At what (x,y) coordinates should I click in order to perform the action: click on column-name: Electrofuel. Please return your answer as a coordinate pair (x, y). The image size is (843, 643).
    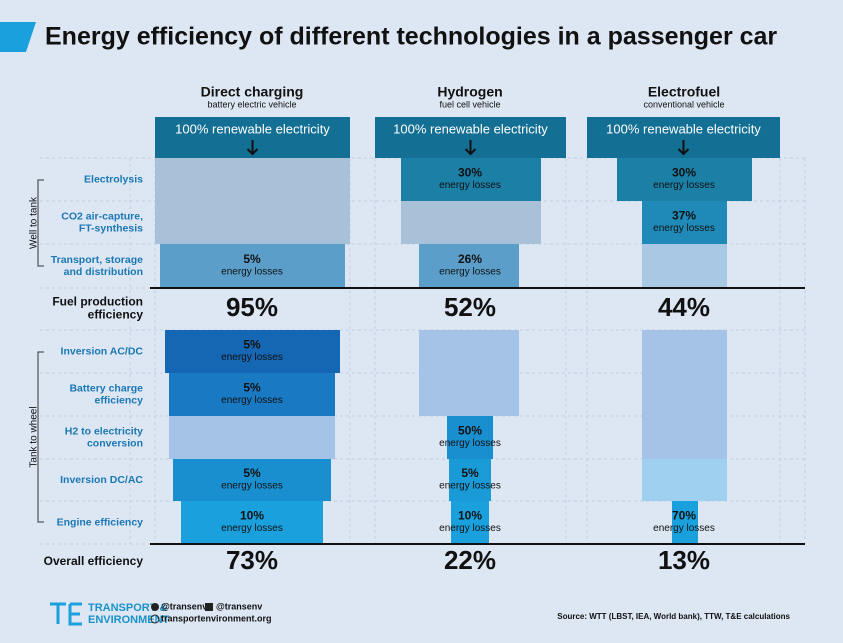
    Looking at the image, I should click on (684, 92).